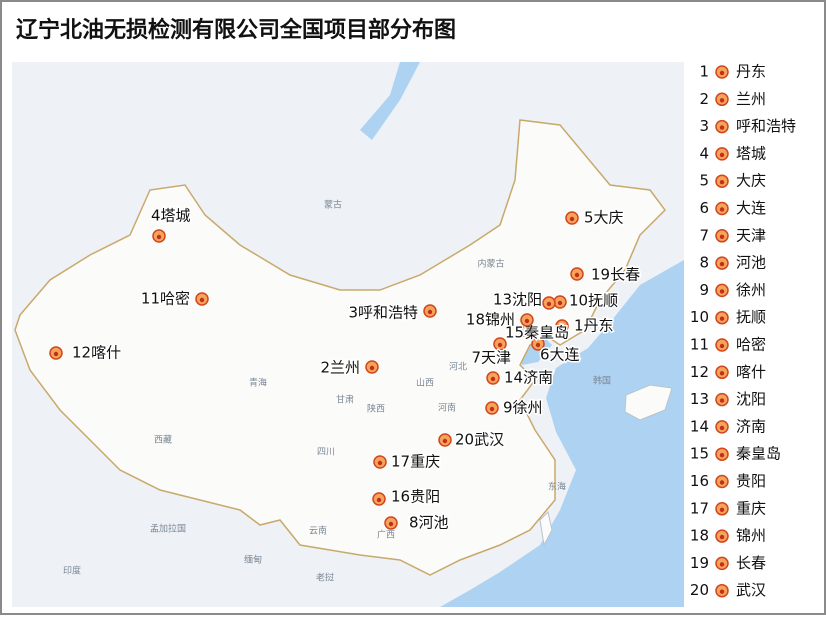  Describe the element at coordinates (728, 317) in the screenshot. I see `legend-item: 10 抚顺` at that location.